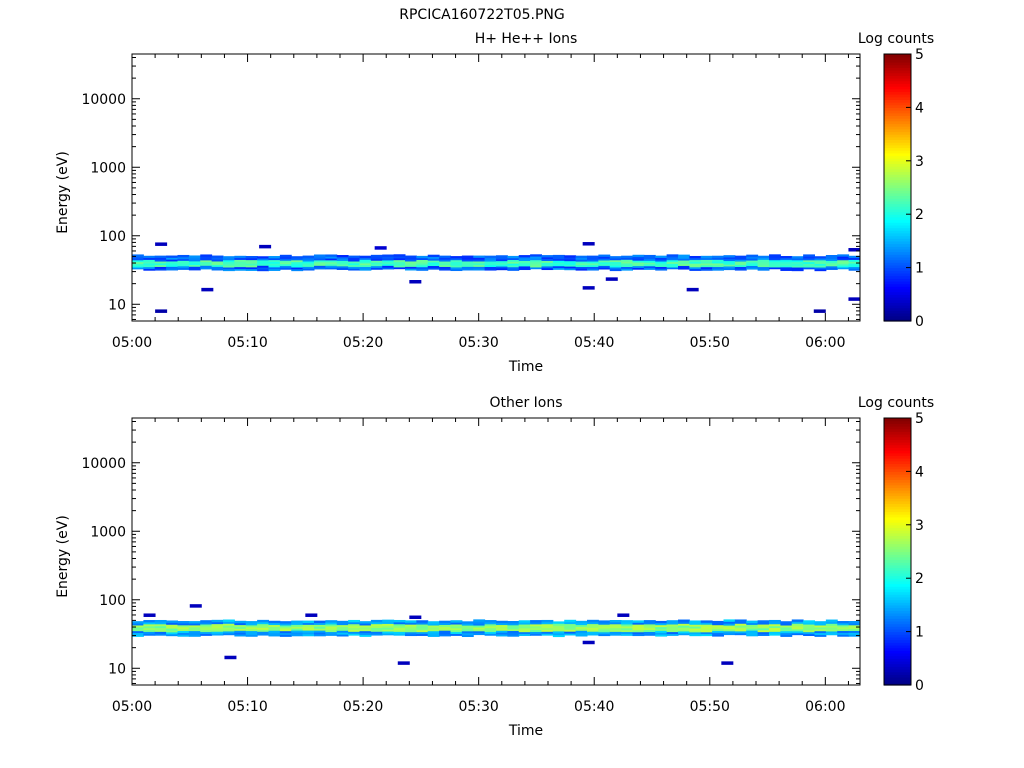  Describe the element at coordinates (919, 108) in the screenshot. I see `colorbar-tick-label: 4` at that location.